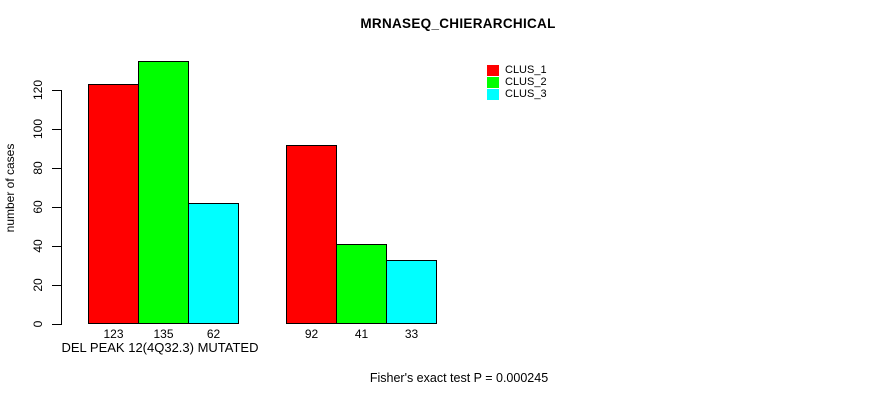 The height and width of the screenshot is (400, 890). Describe the element at coordinates (526, 70) in the screenshot. I see `legend-label: CLUS_1` at that location.